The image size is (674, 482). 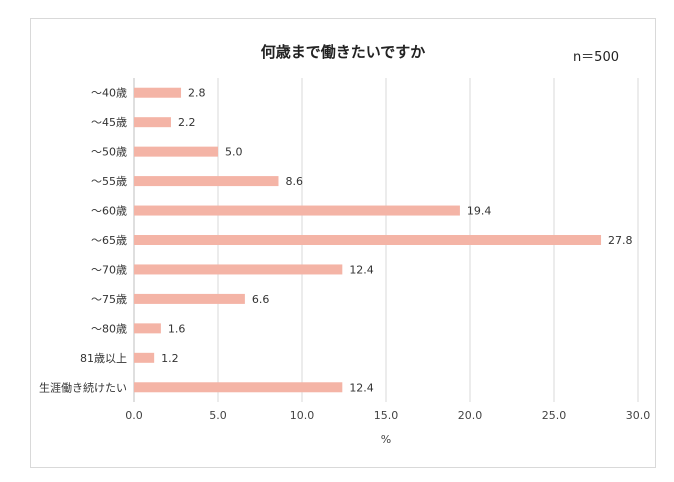 What do you see at coordinates (294, 181) in the screenshot?
I see `data-label: 8.6` at bounding box center [294, 181].